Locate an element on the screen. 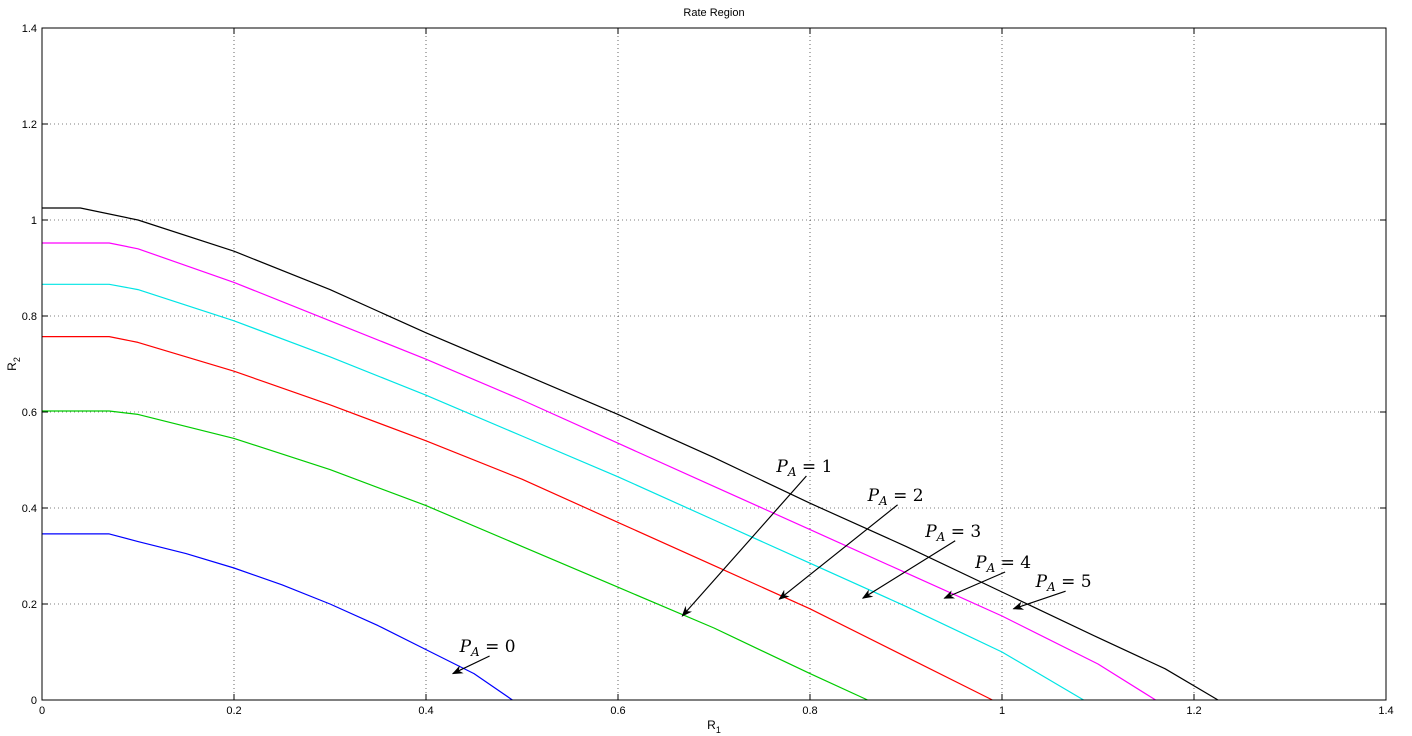 This screenshot has width=1412, height=736. x-tick-label: 0.4 is located at coordinates (425, 711).